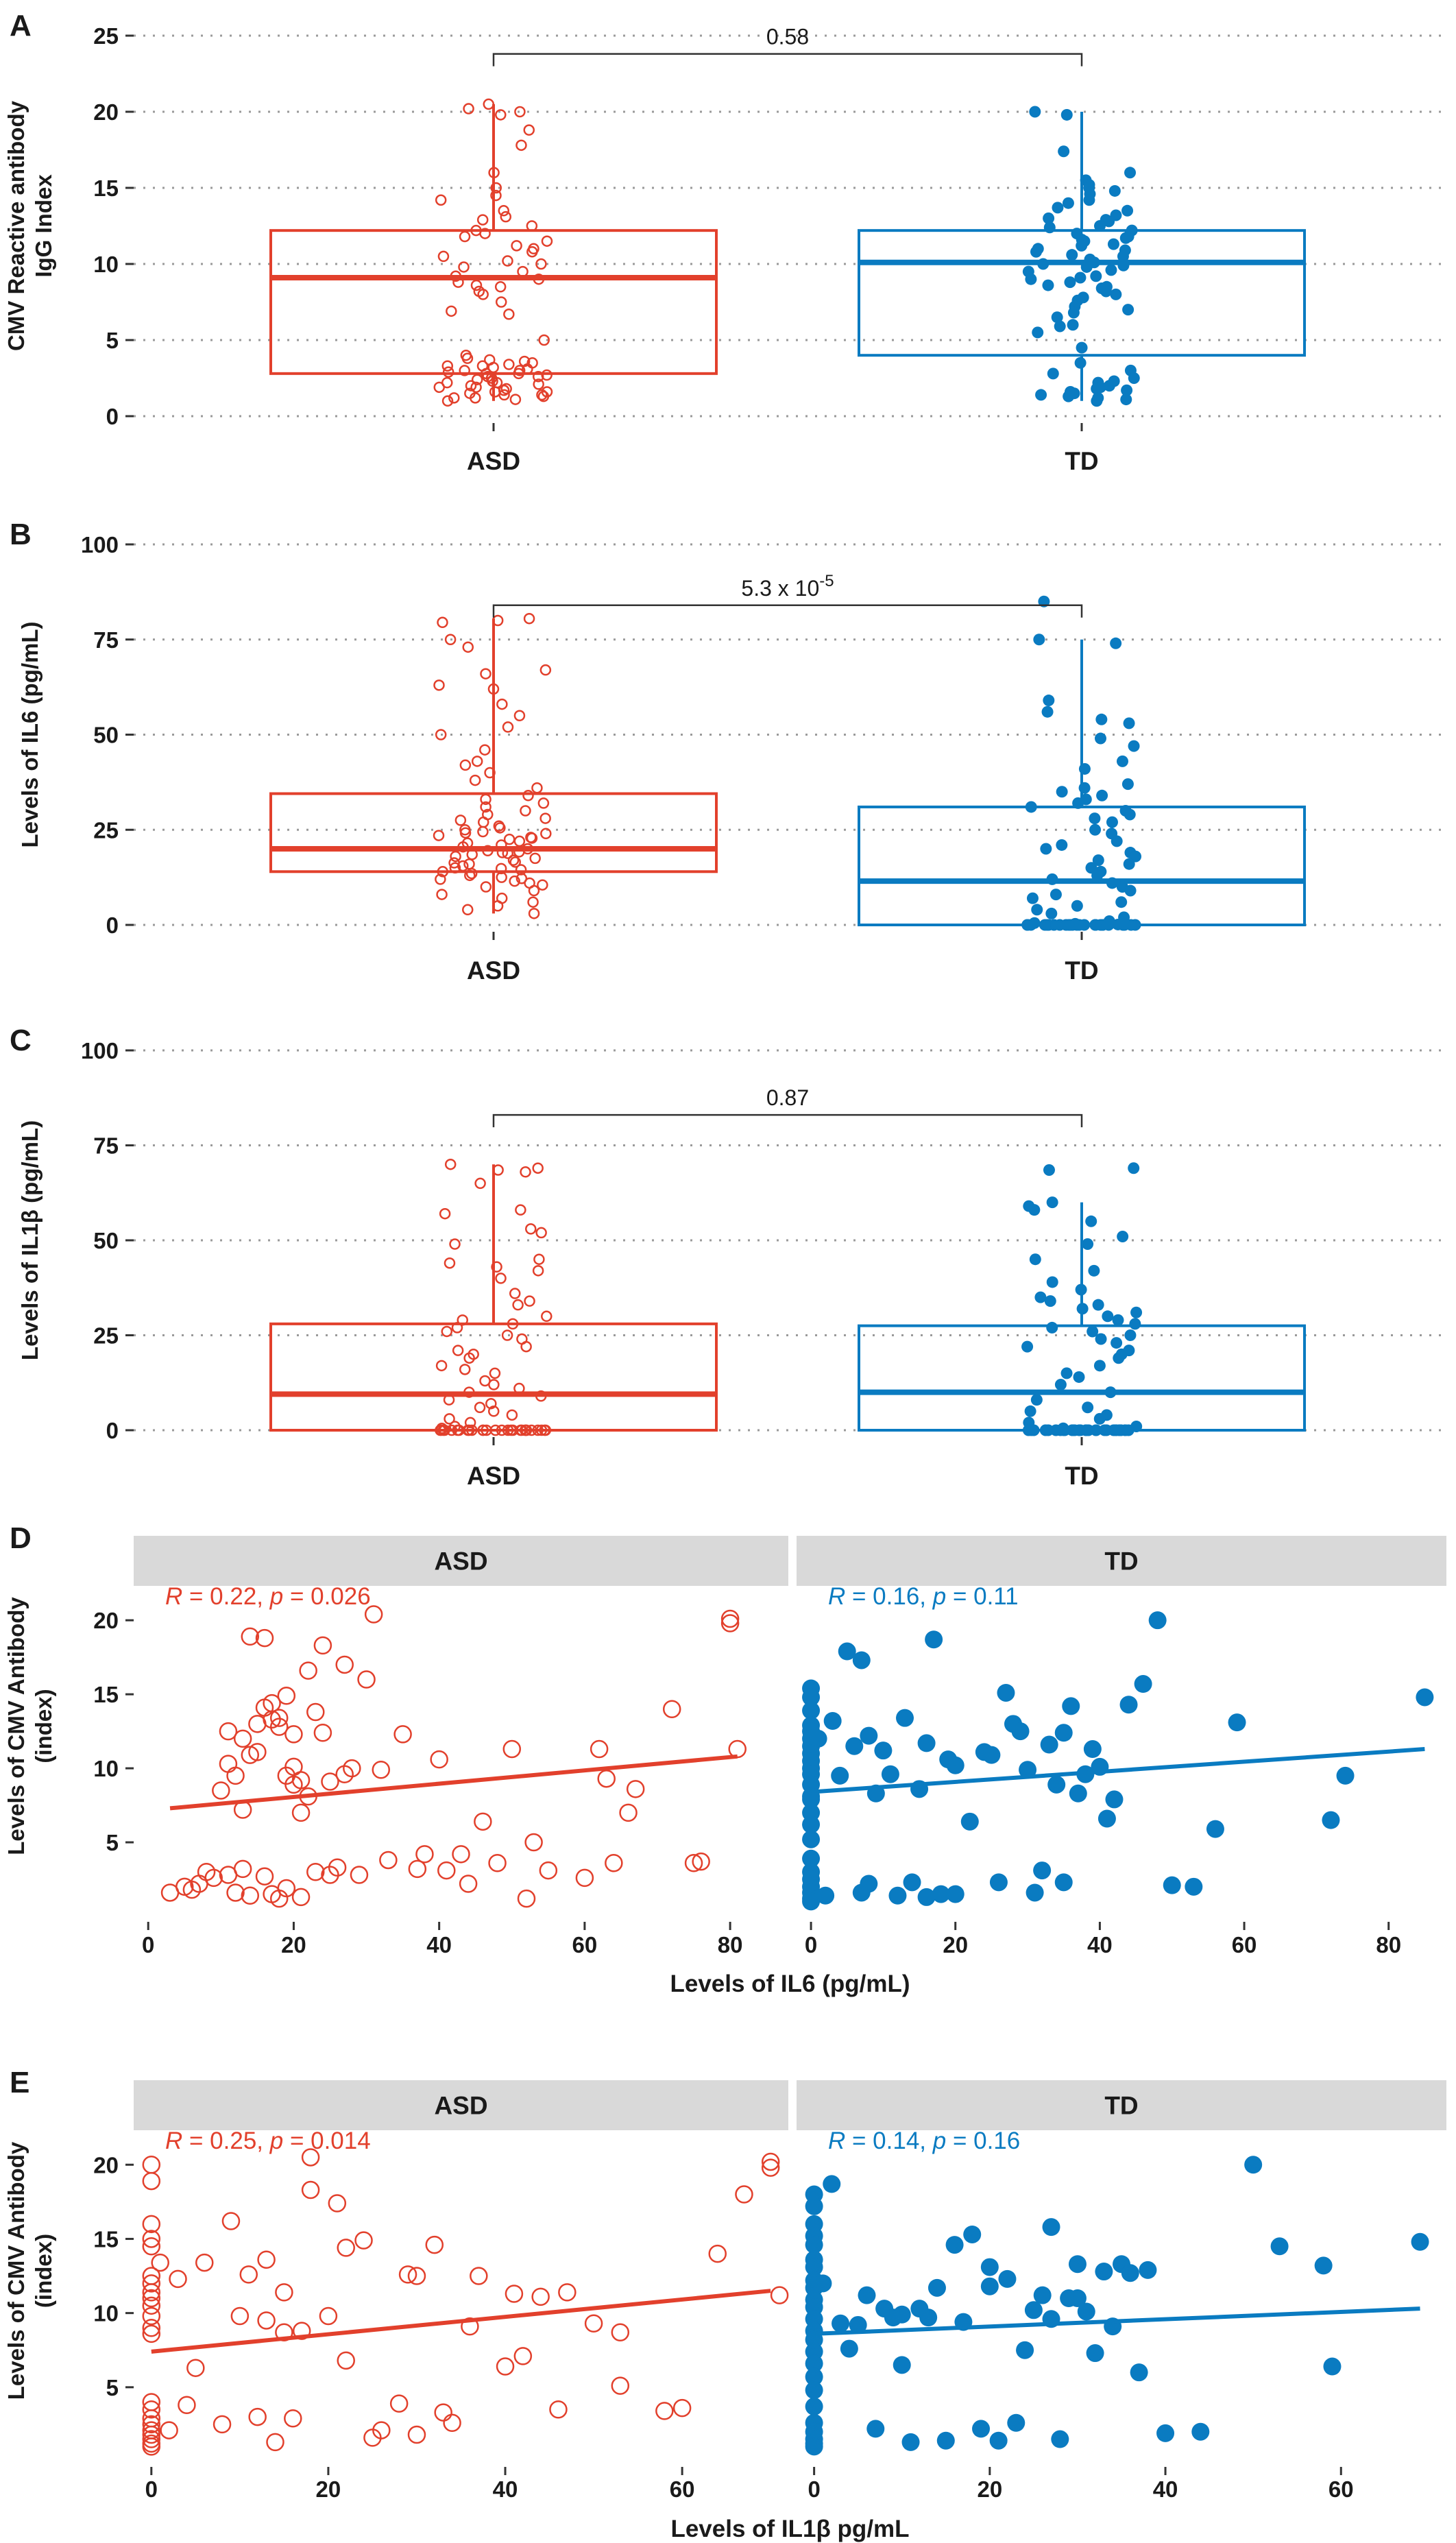 This screenshot has height=2543, width=1456. I want to click on stat-p-value: 0.026, so click(341, 1596).